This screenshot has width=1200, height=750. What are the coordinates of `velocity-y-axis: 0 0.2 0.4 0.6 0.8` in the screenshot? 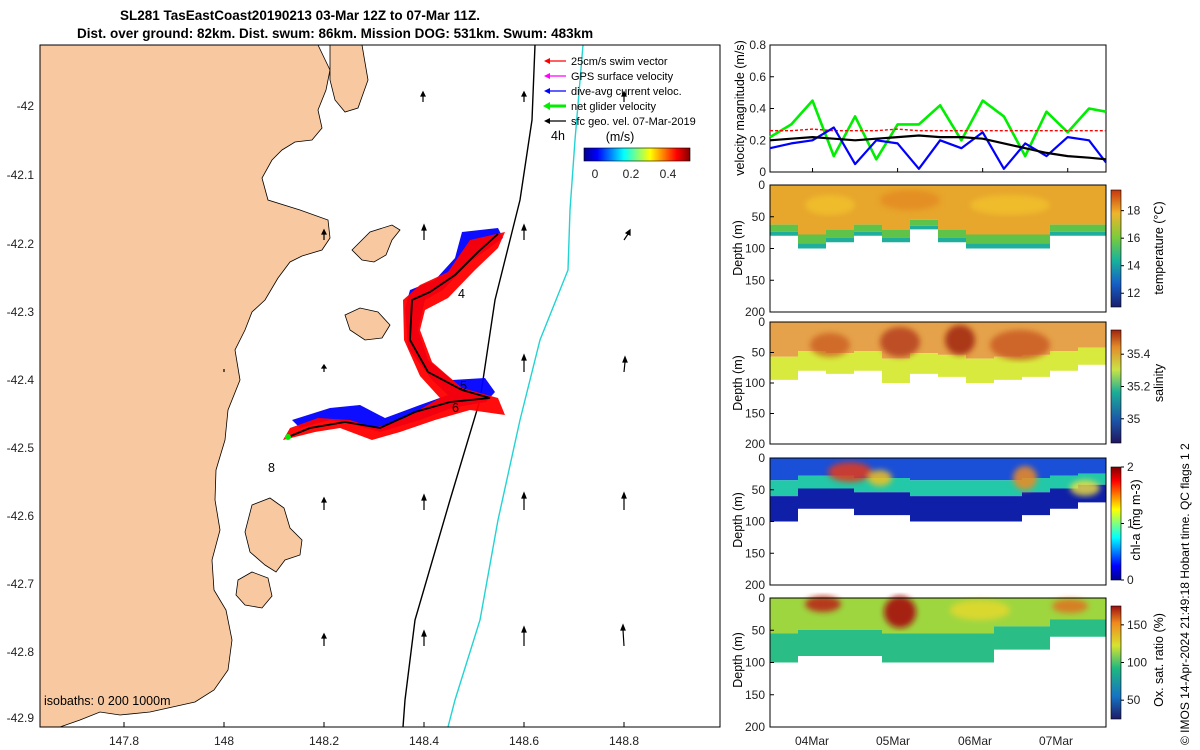 It's located at (761, 108).